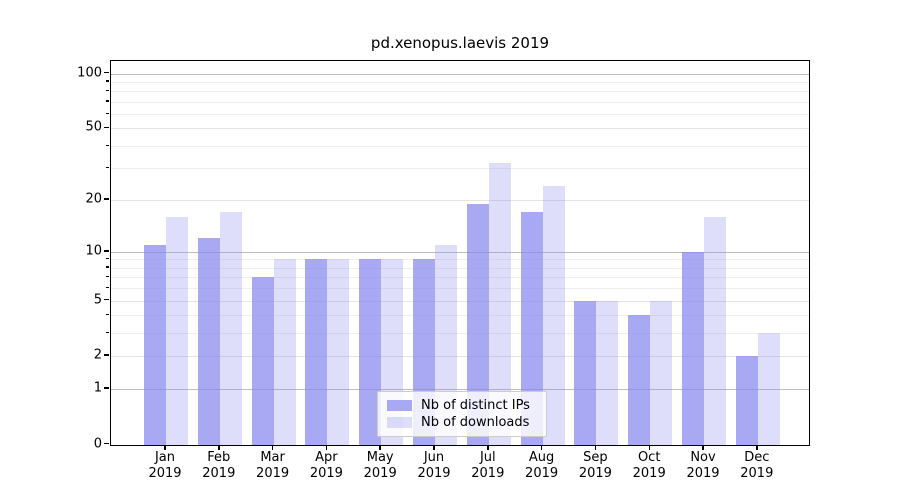 The height and width of the screenshot is (500, 900). Describe the element at coordinates (273, 465) in the screenshot. I see `x-tick-label: Mar 2019` at that location.